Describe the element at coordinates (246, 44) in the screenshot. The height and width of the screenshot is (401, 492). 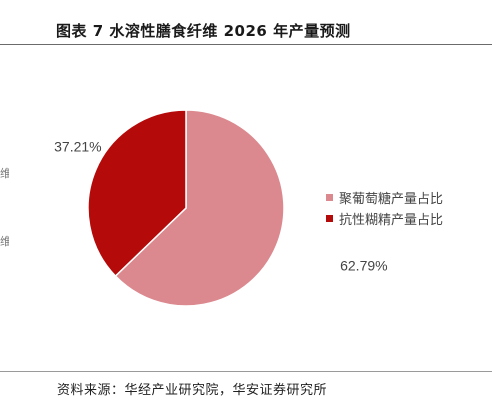
I see `title-divider` at that location.